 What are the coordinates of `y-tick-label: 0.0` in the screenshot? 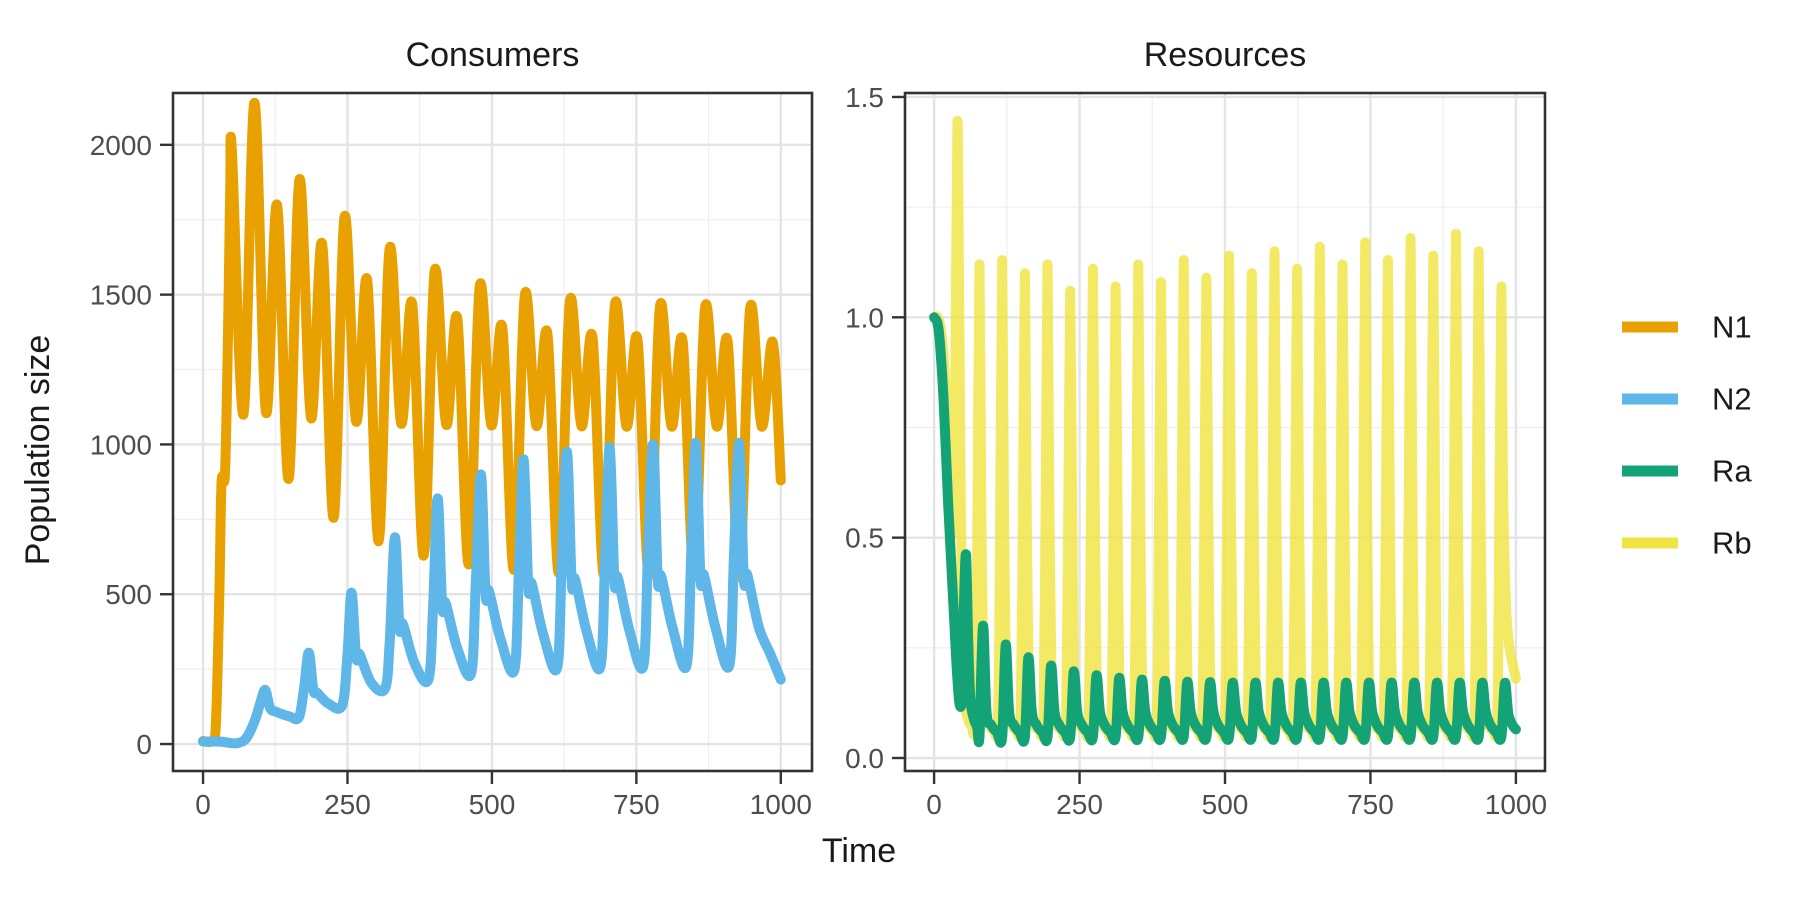 It's located at (864, 758).